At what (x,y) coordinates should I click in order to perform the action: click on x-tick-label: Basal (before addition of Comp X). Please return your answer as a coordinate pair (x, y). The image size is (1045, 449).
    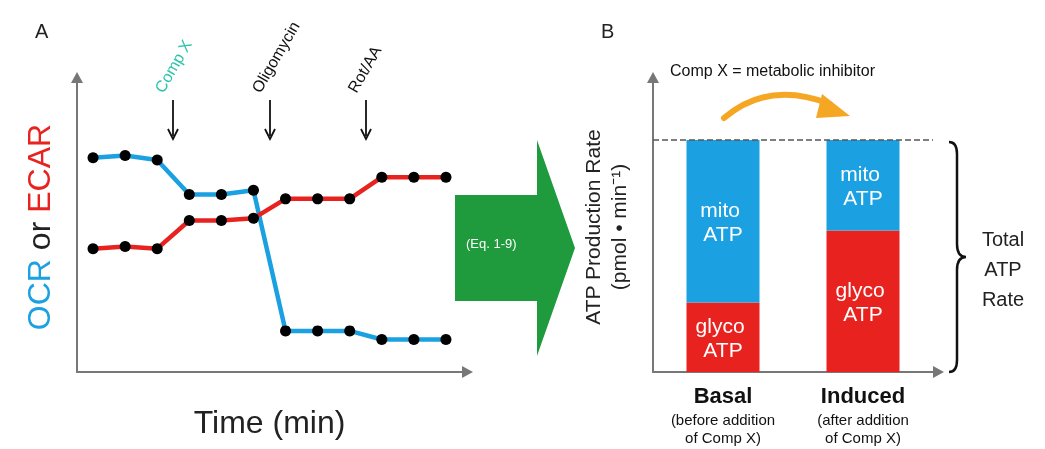
    Looking at the image, I should click on (723, 414).